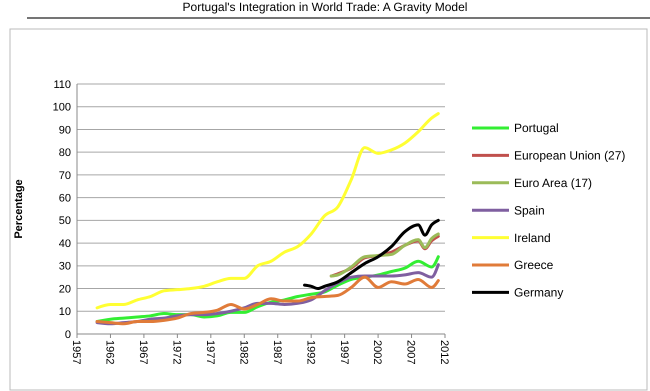  I want to click on x-tick-label: 2007, so click(410, 352).